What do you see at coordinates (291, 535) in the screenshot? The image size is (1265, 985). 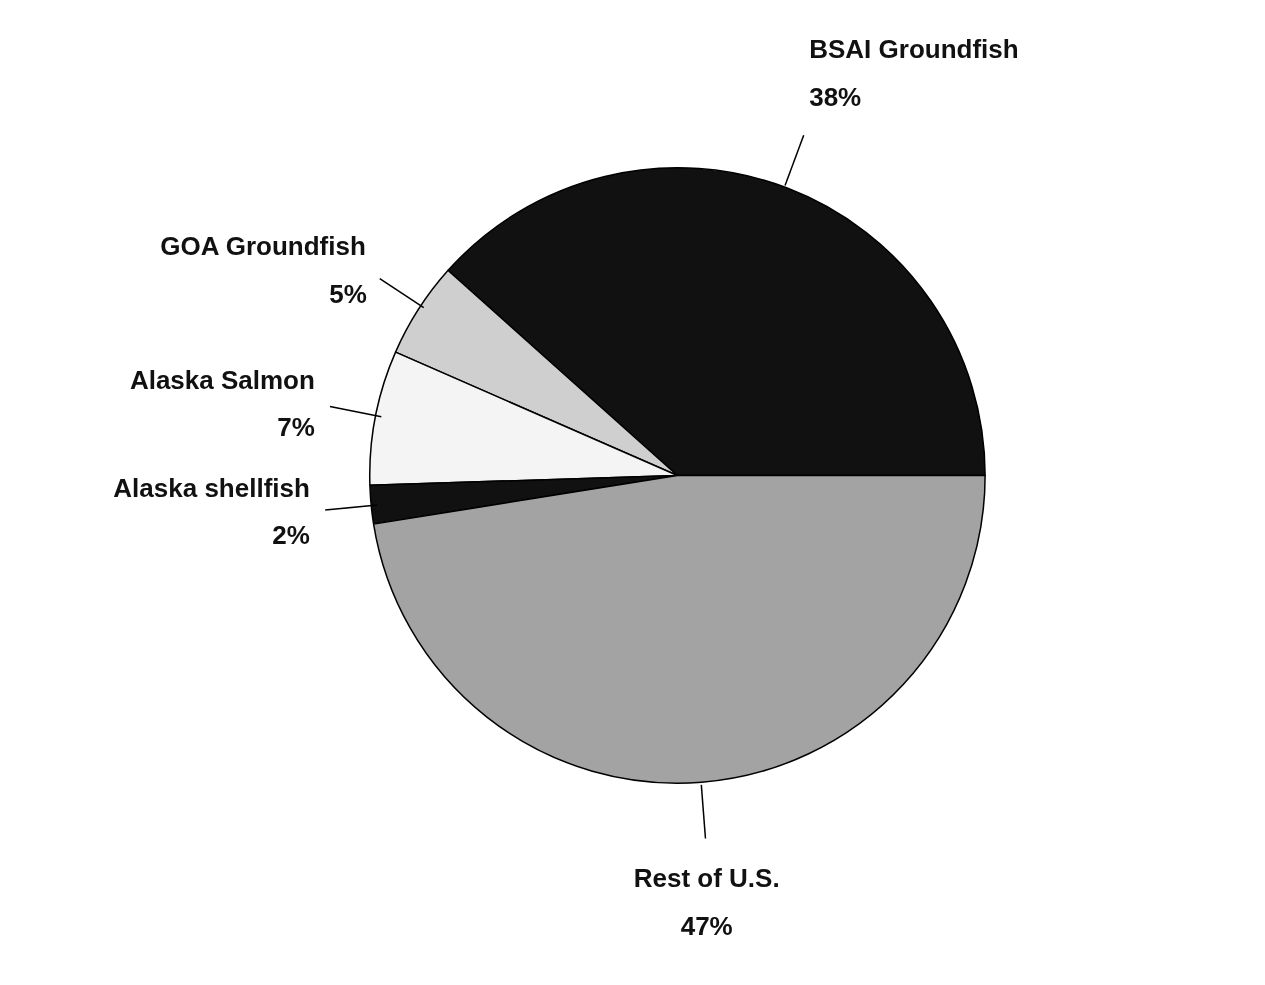 I see `data-label: 2%` at bounding box center [291, 535].